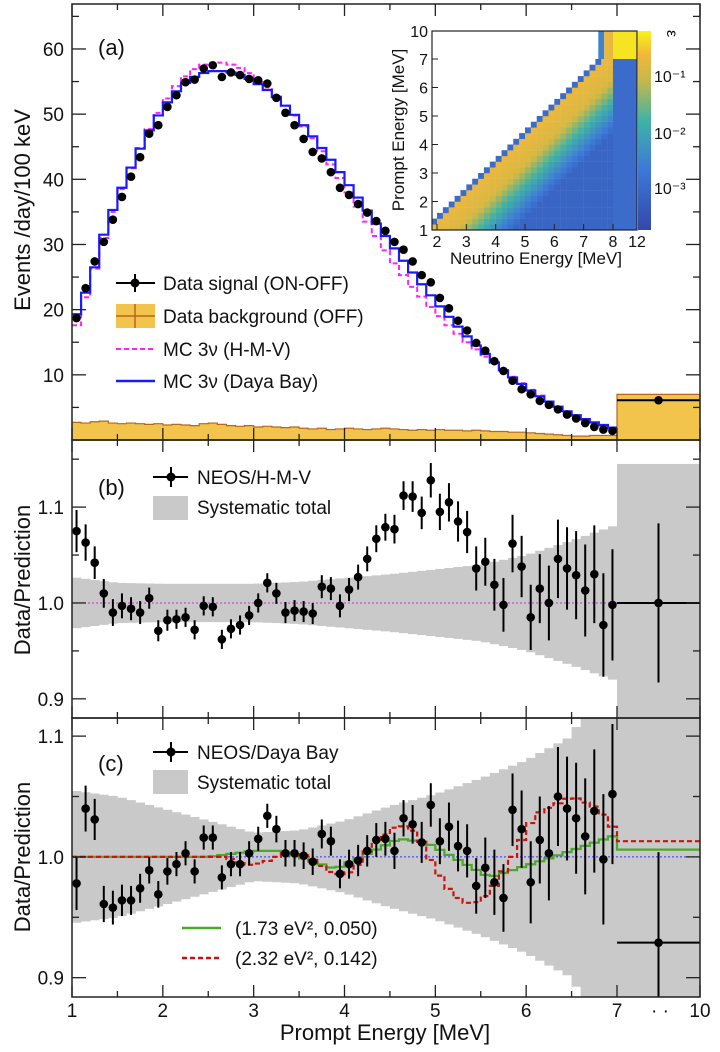 The height and width of the screenshot is (1052, 720). I want to click on y-axis-title-b: Data/Prediction, so click(22, 580).